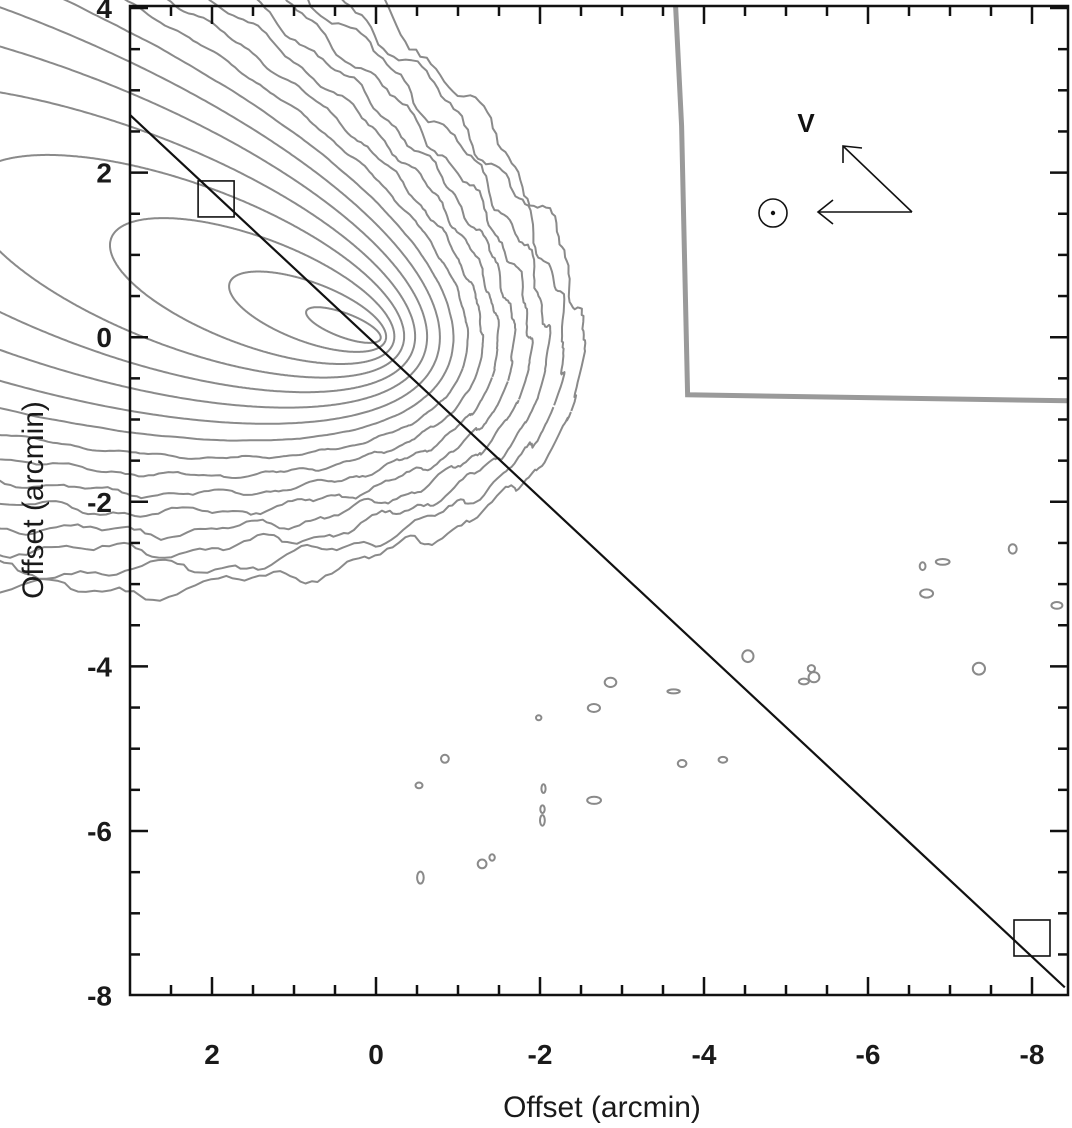  I want to click on y-tick-label: 0, so click(104, 337).